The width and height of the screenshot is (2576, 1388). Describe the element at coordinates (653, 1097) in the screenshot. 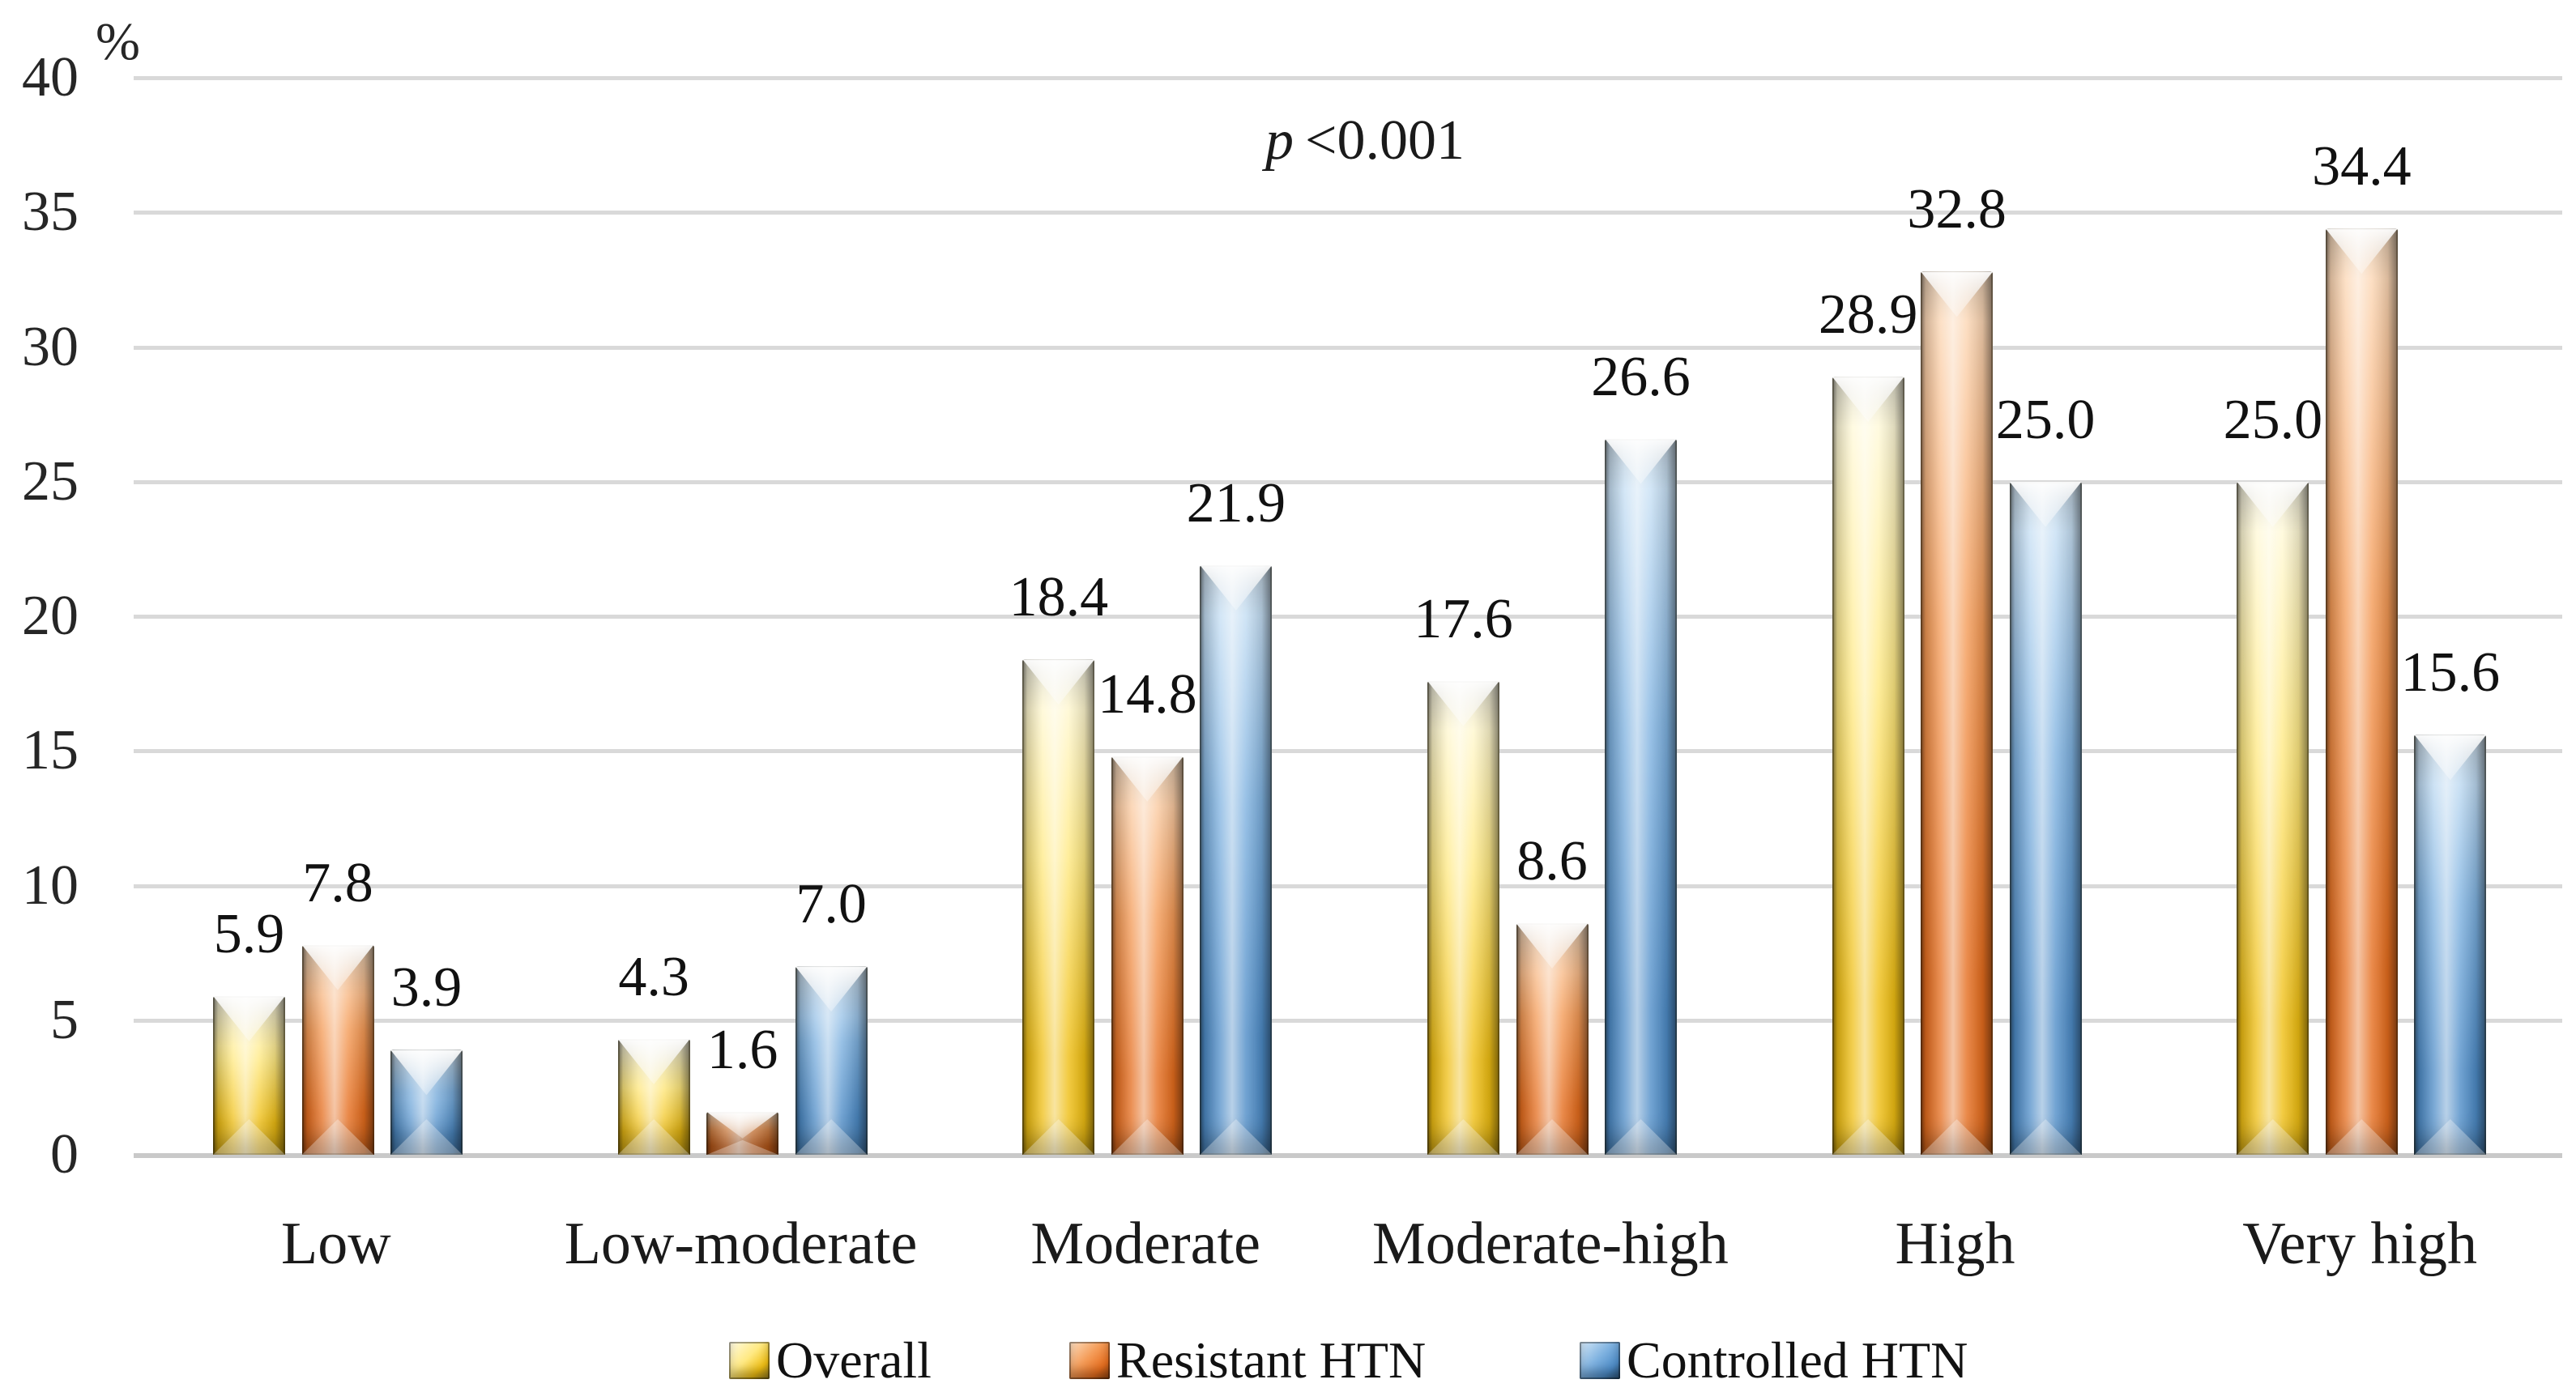

I see `bar-overall-low-moderate` at that location.